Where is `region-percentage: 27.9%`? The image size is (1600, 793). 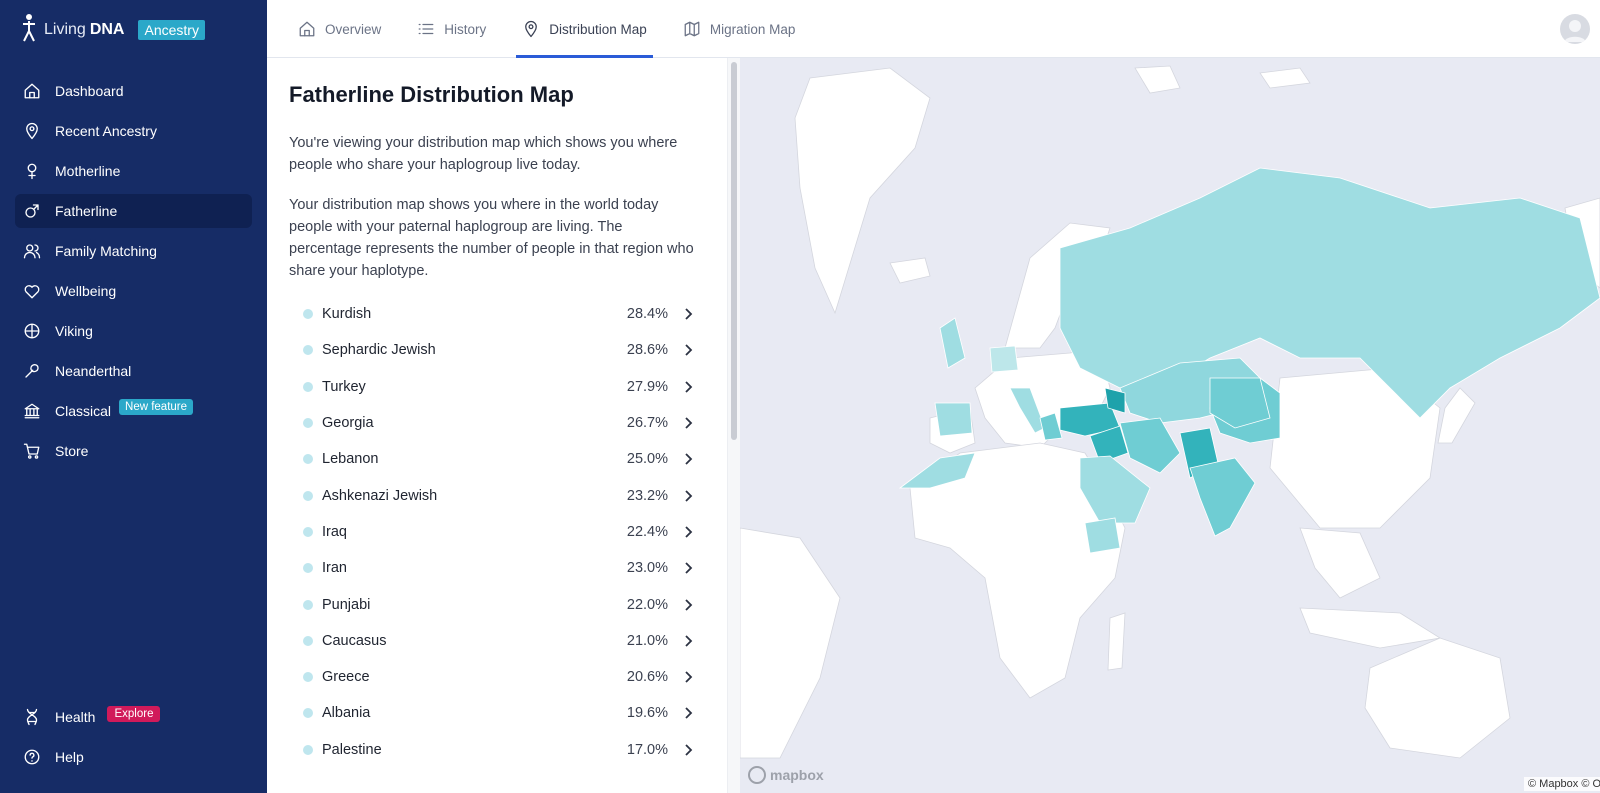 region-percentage: 27.9% is located at coordinates (647, 386).